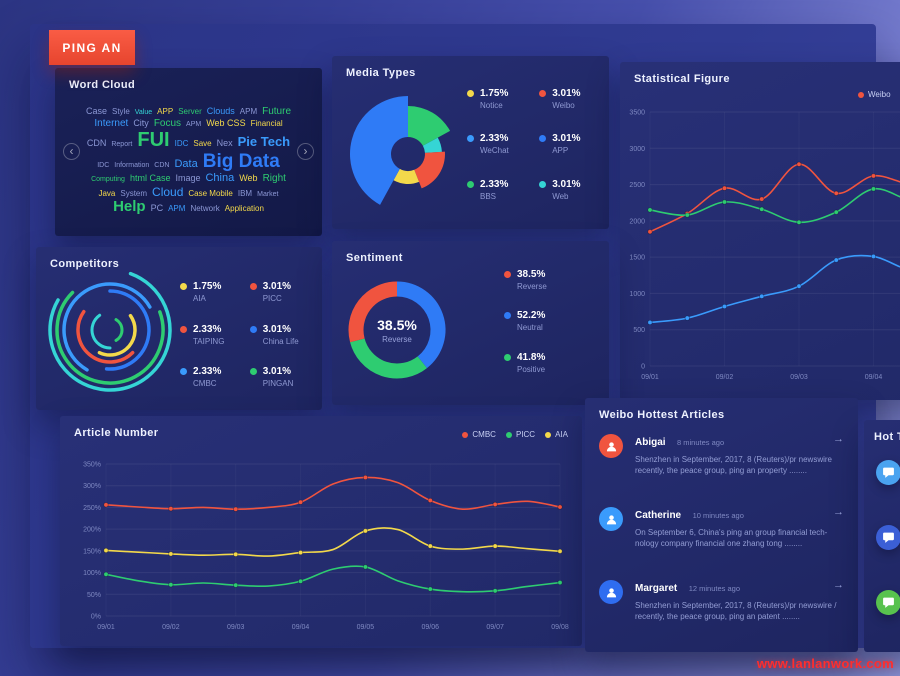 The height and width of the screenshot is (676, 900). Describe the element at coordinates (116, 433) in the screenshot. I see `article-number-title: Article Number` at that location.